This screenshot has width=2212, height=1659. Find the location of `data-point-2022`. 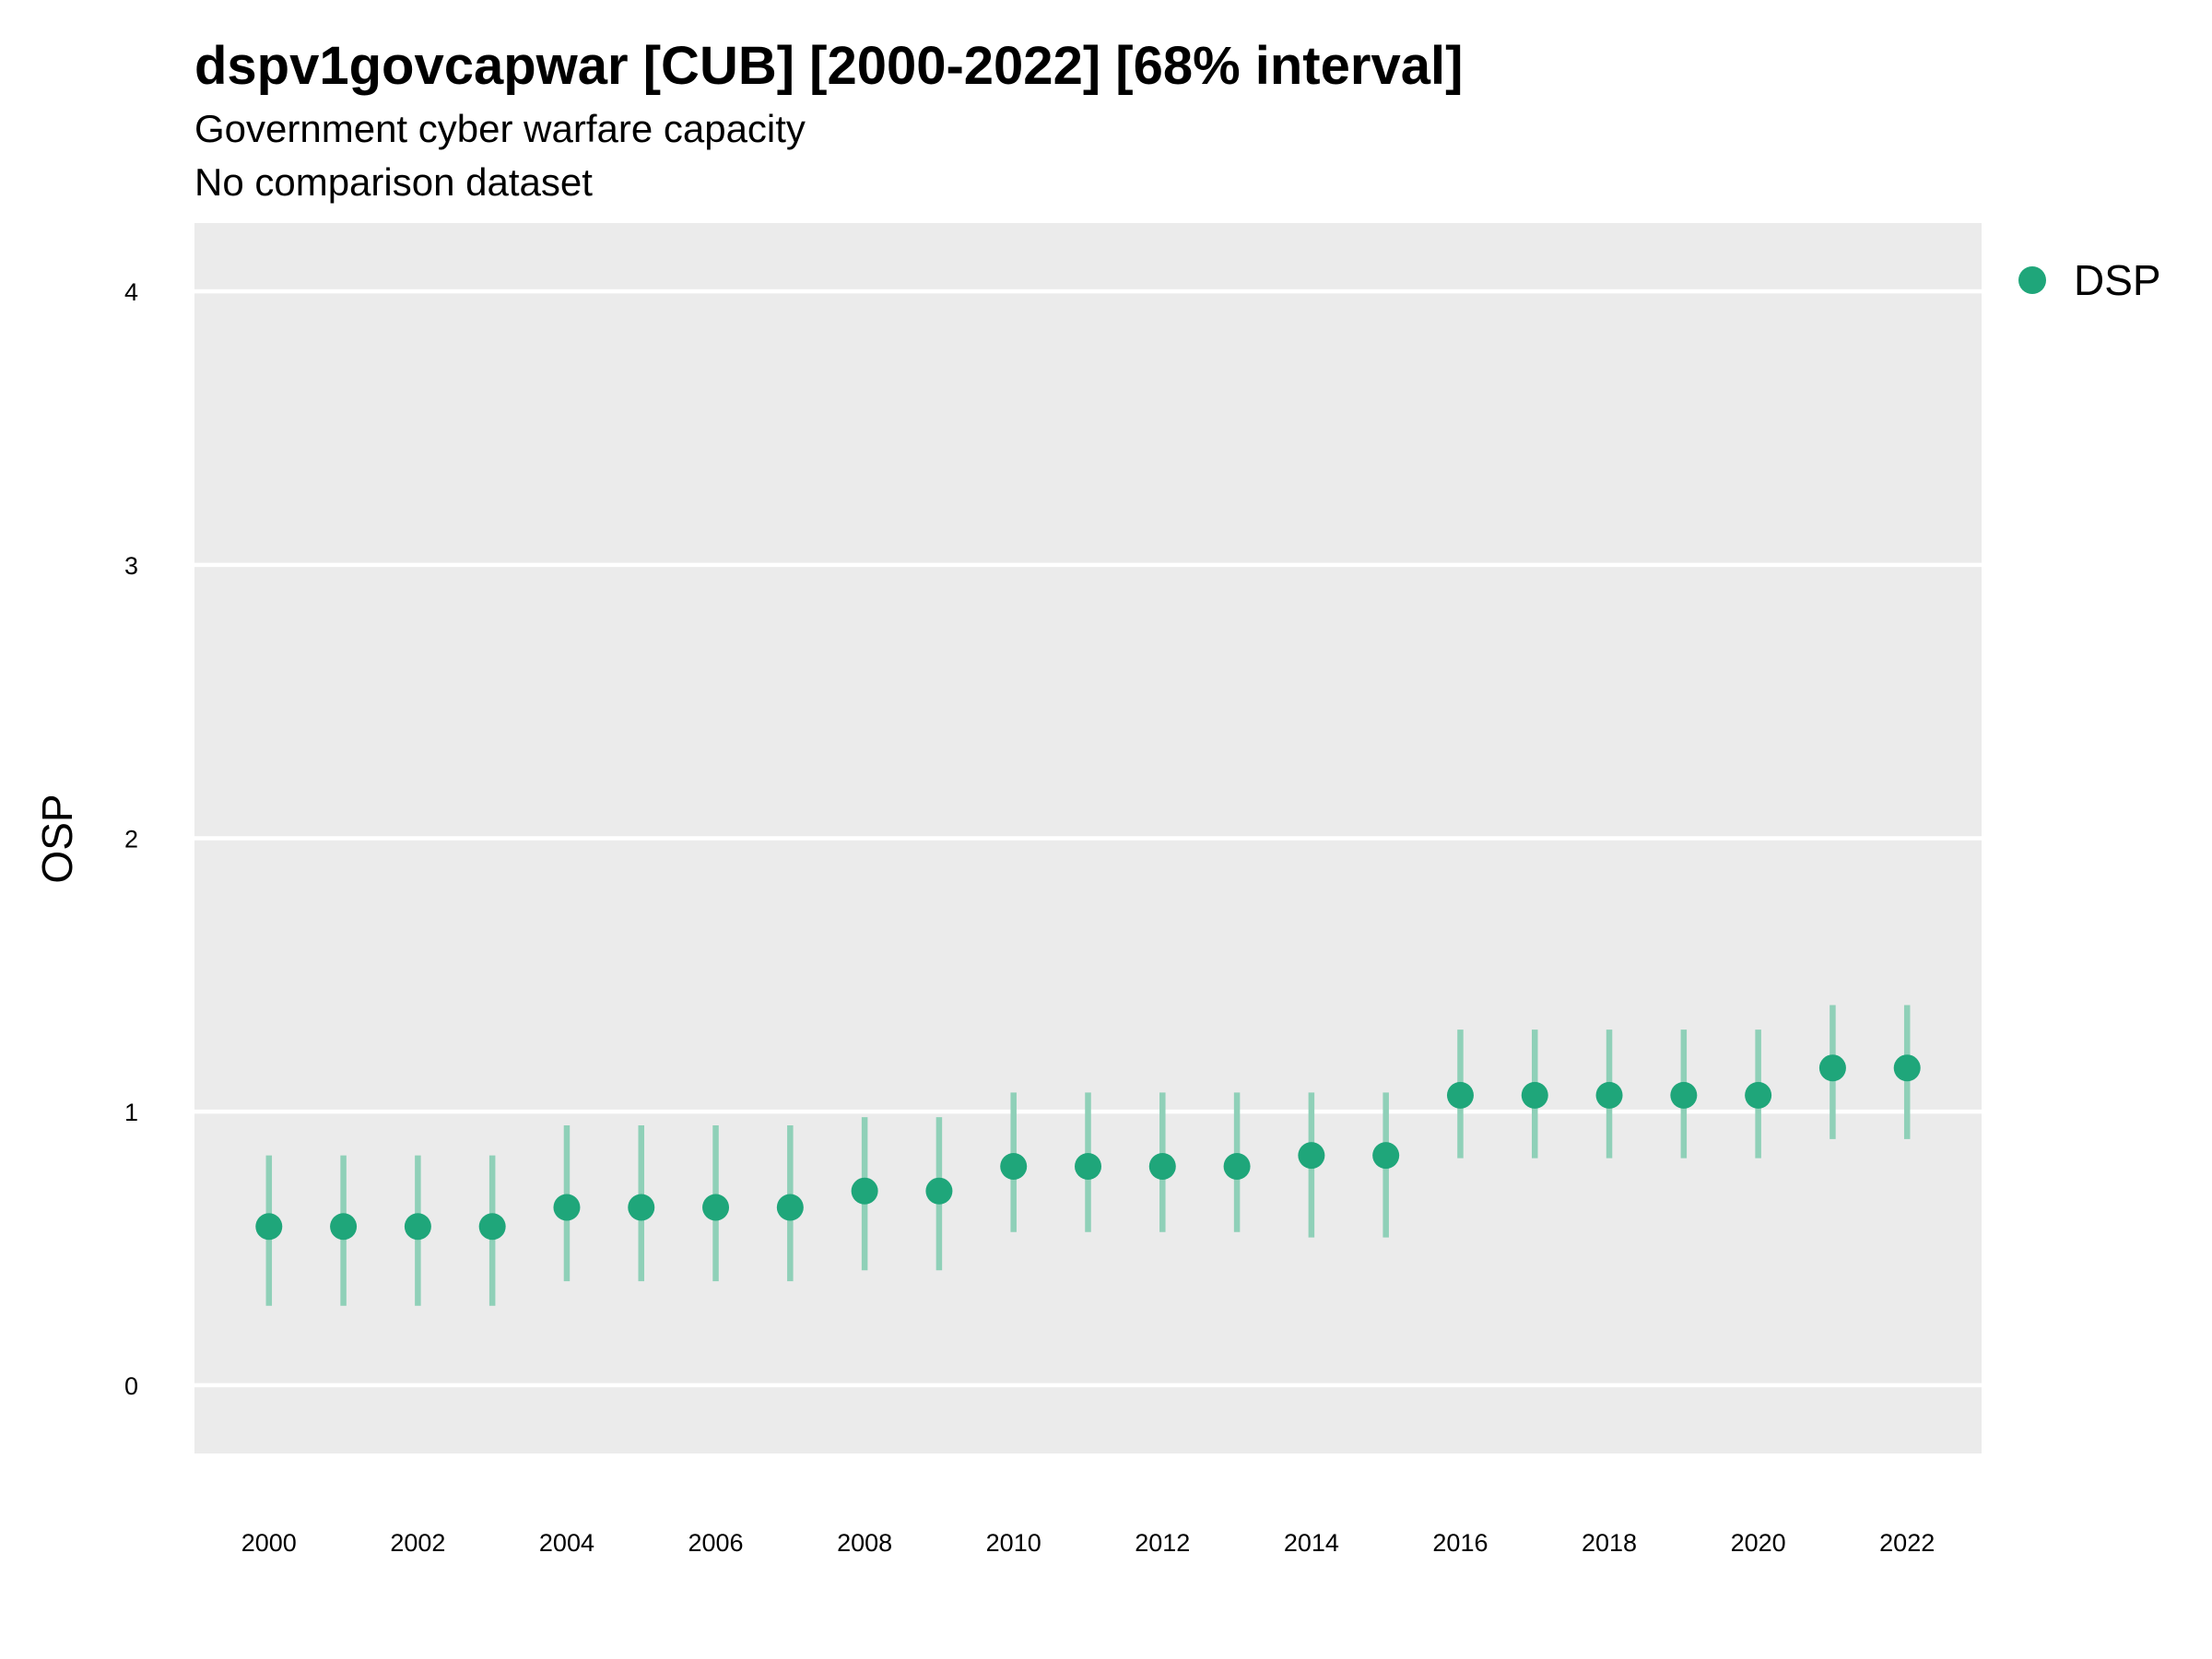

data-point-2022 is located at coordinates (1907, 1068).